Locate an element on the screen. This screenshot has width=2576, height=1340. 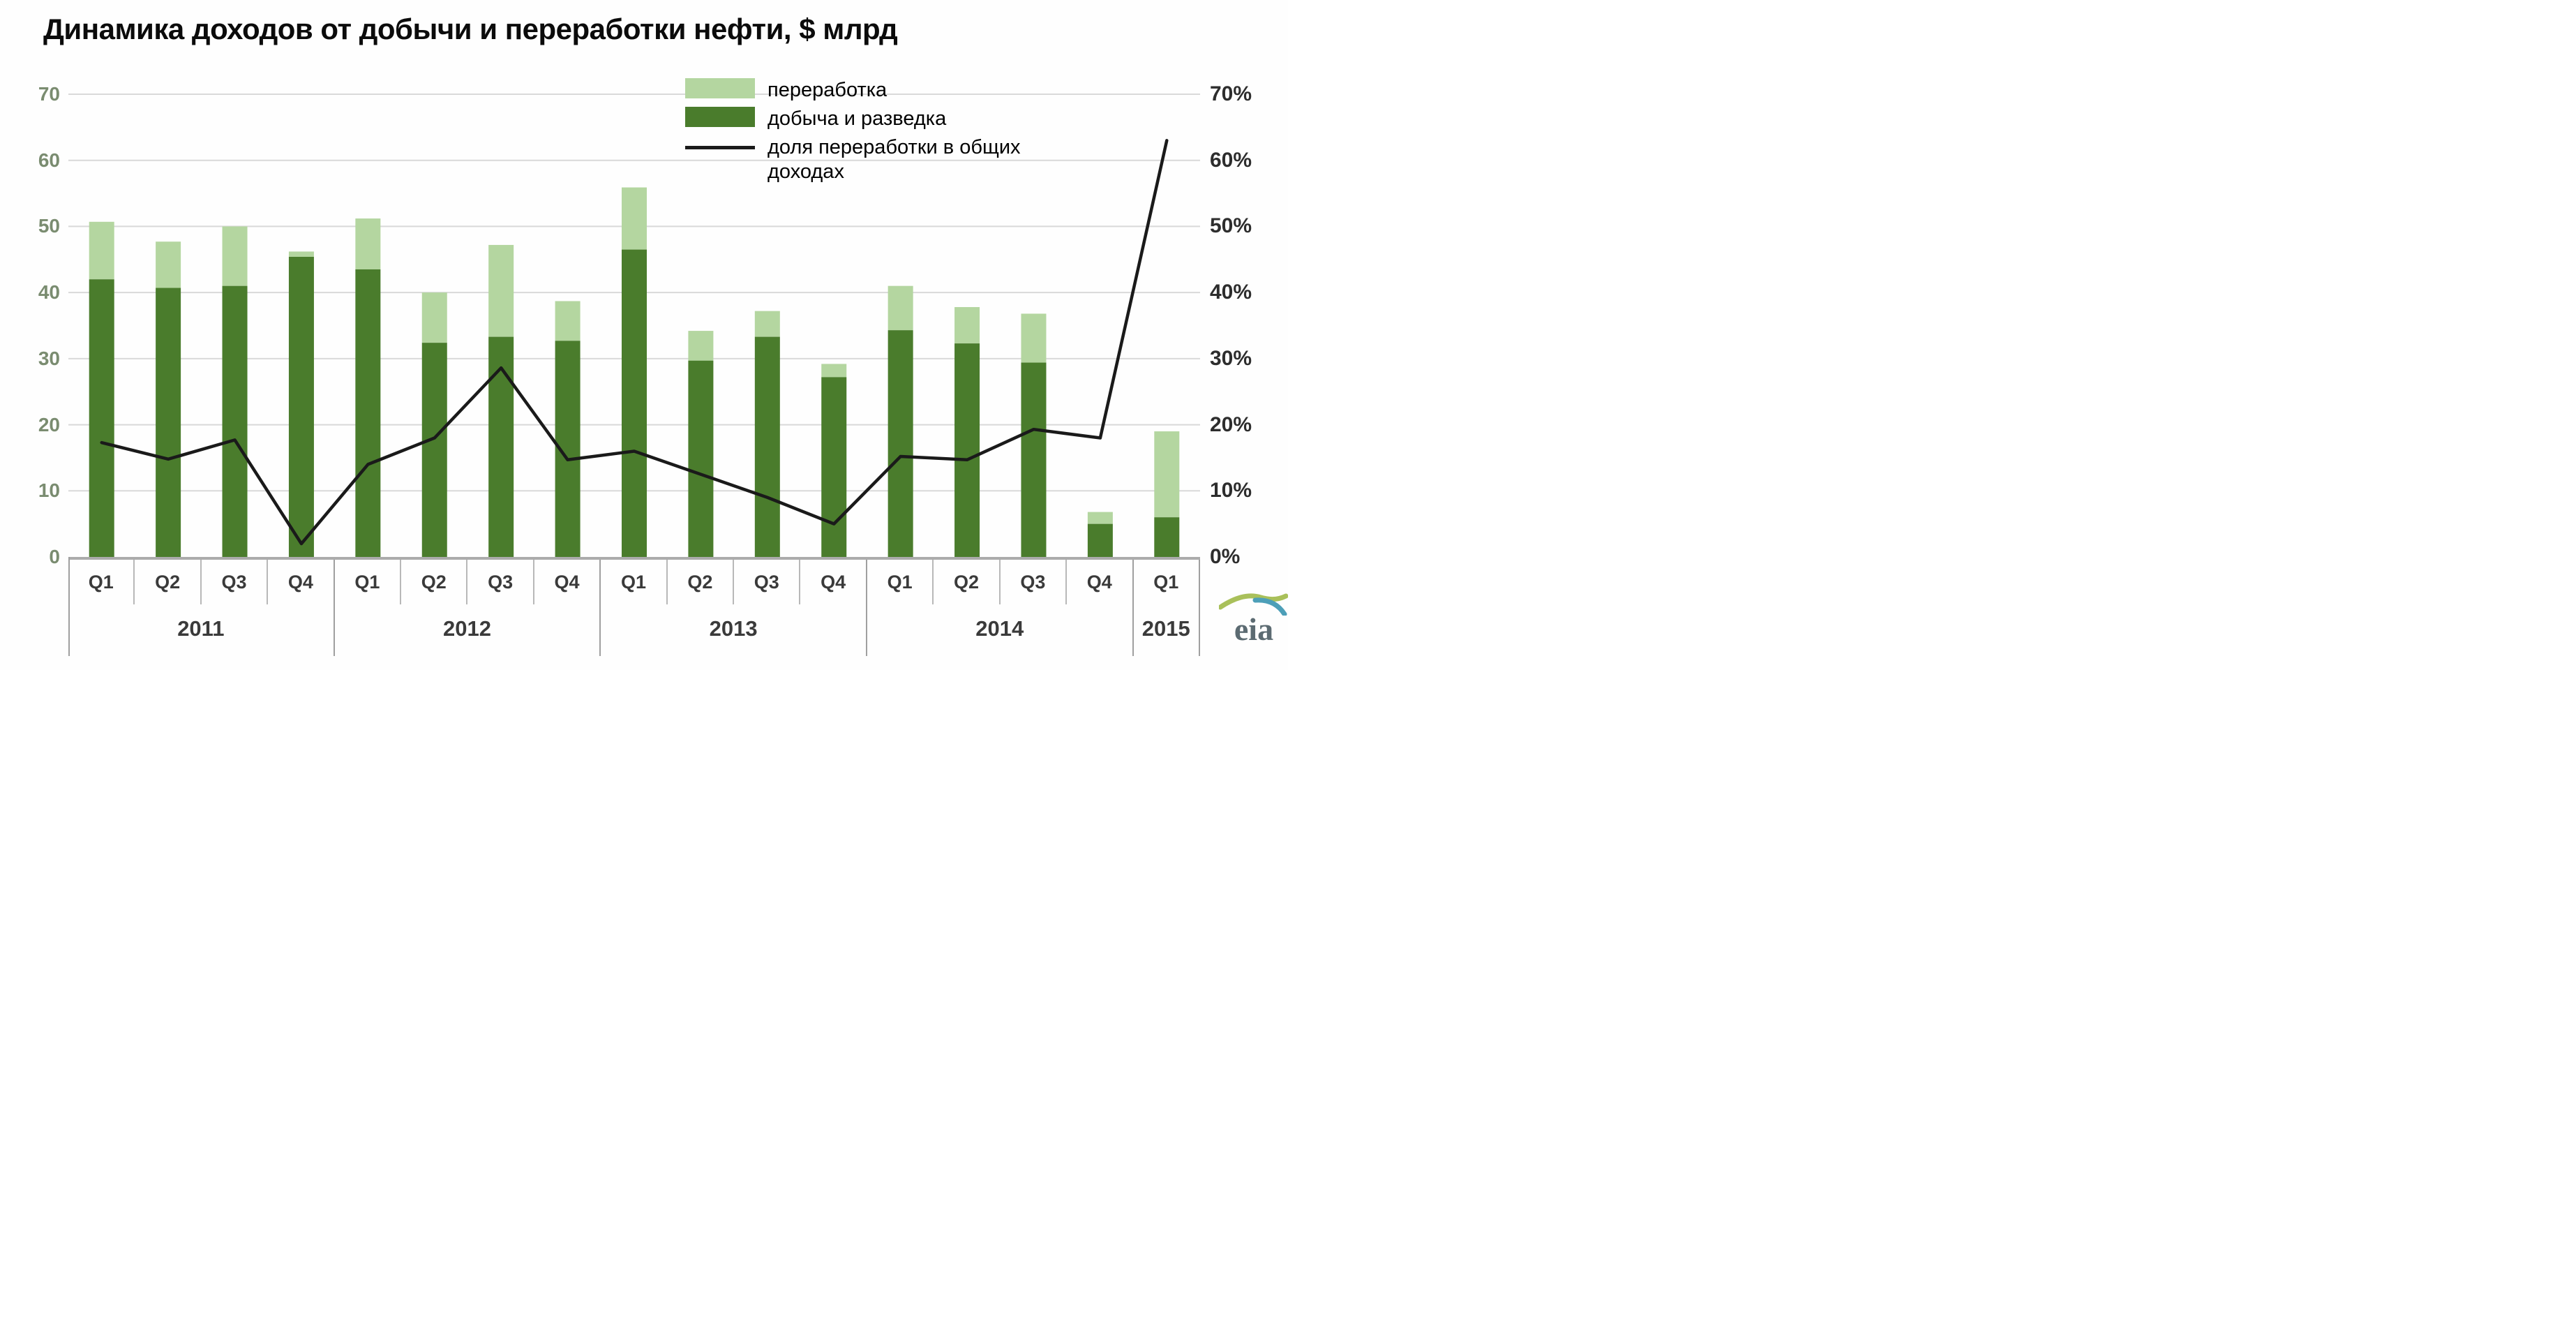
line-swatch-icon is located at coordinates (720, 147).